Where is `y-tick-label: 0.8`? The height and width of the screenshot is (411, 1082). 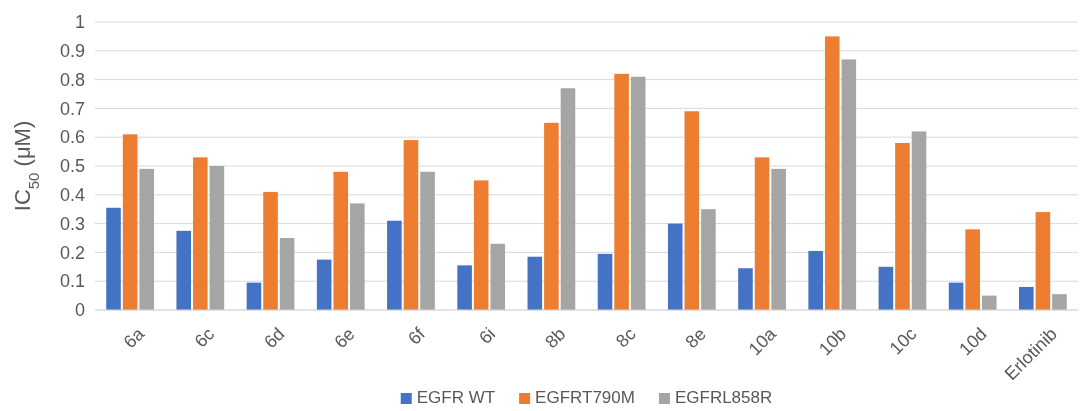
y-tick-label: 0.8 is located at coordinates (72, 79).